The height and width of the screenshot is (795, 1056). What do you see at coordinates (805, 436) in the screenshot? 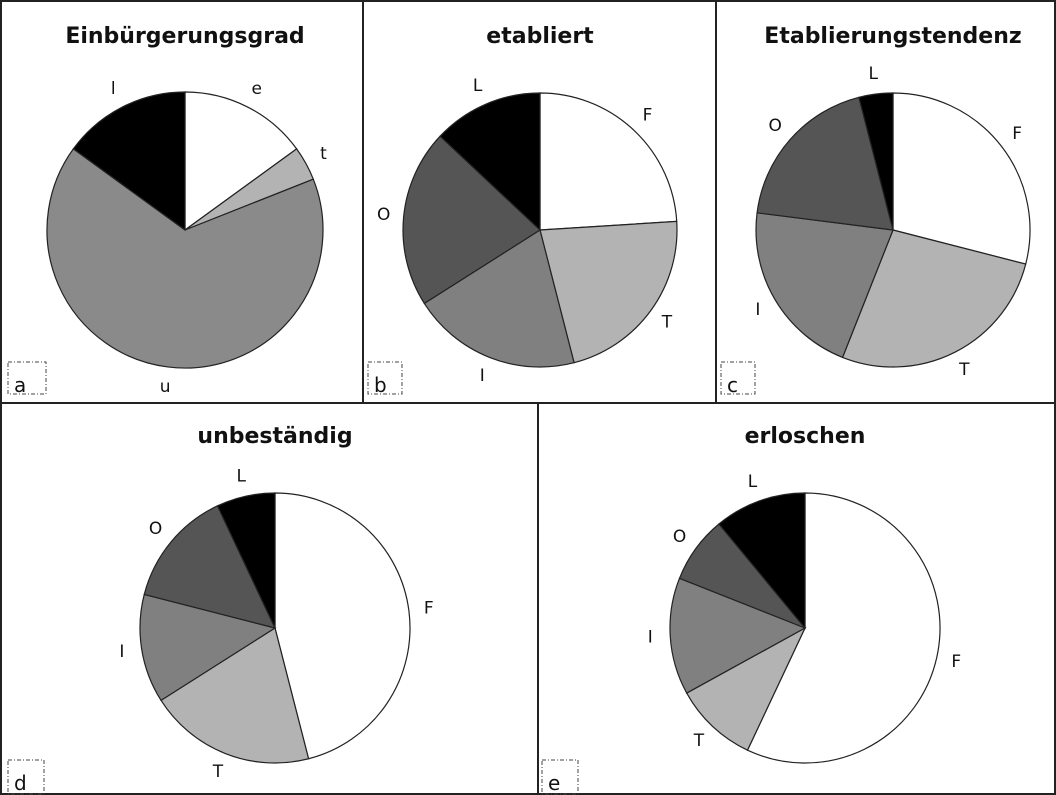
I see `panel-title: erloschen` at bounding box center [805, 436].